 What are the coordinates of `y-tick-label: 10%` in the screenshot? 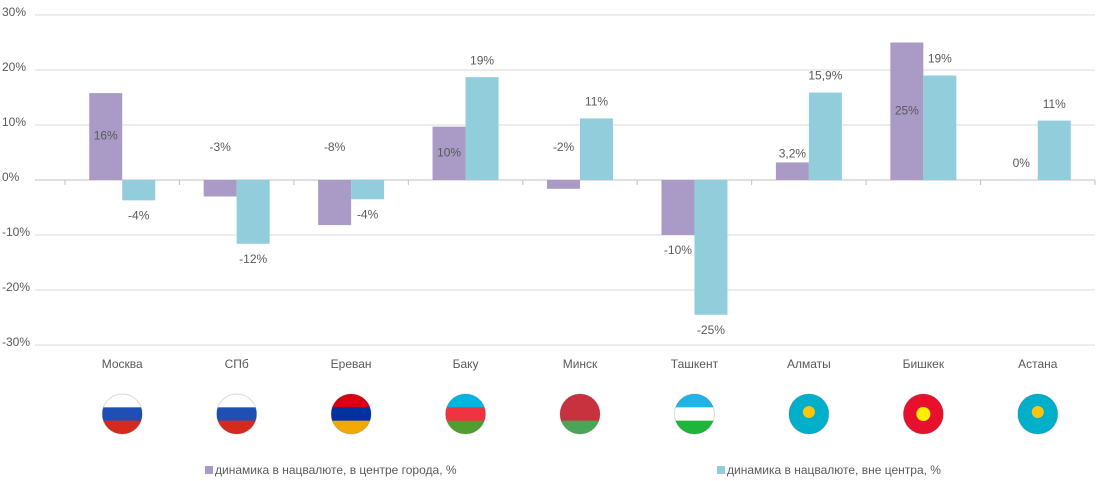 It's located at (14, 122).